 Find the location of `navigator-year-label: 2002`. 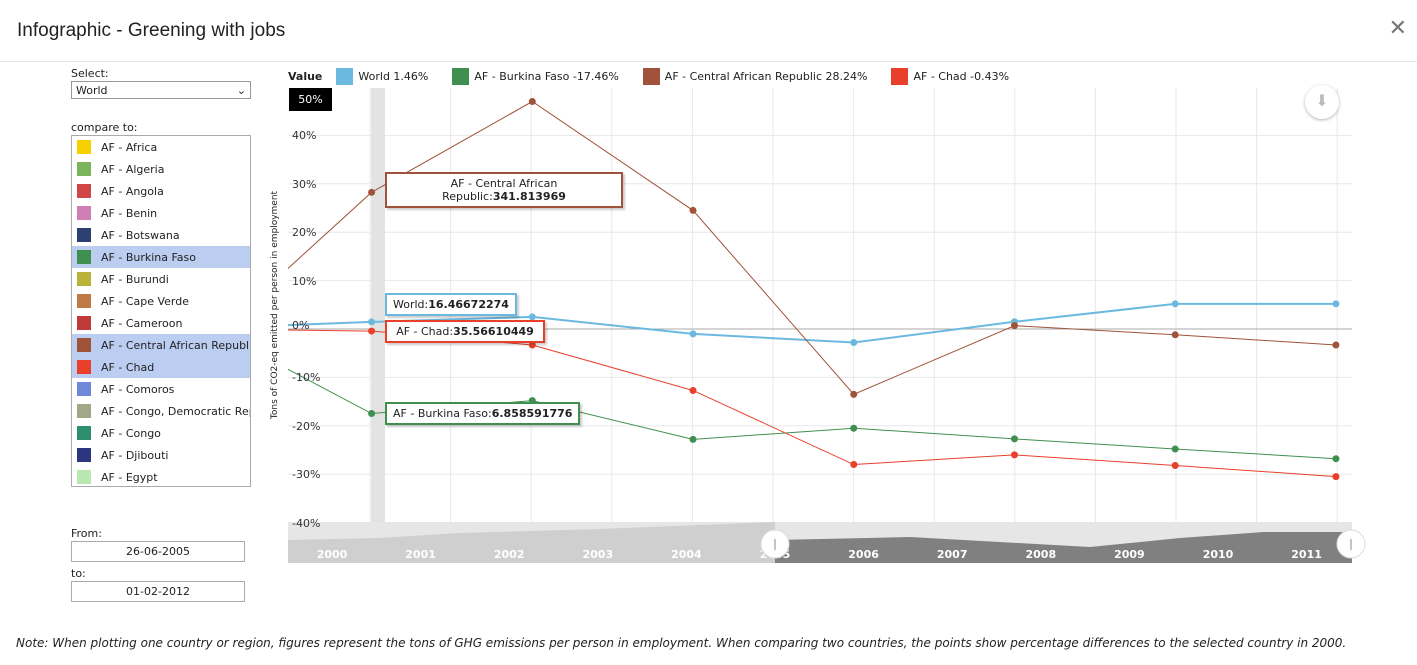

navigator-year-label: 2002 is located at coordinates (509, 554).